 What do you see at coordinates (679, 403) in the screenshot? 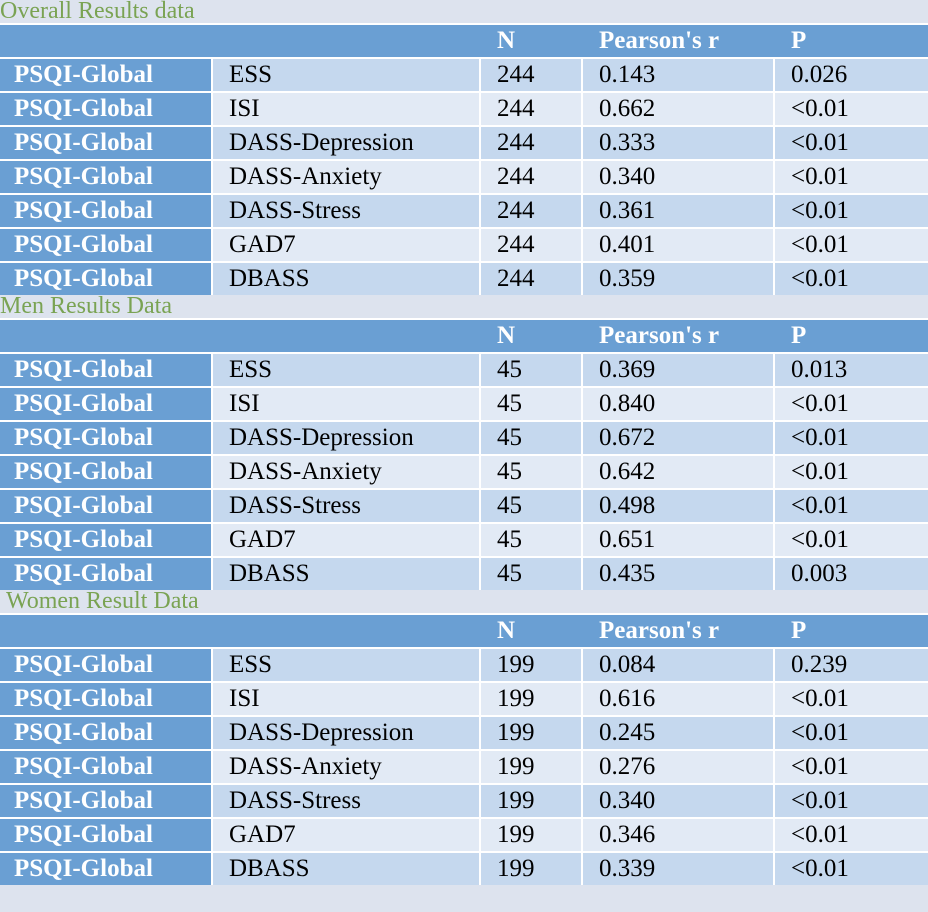
I see `r-cell: 0.840` at bounding box center [679, 403].